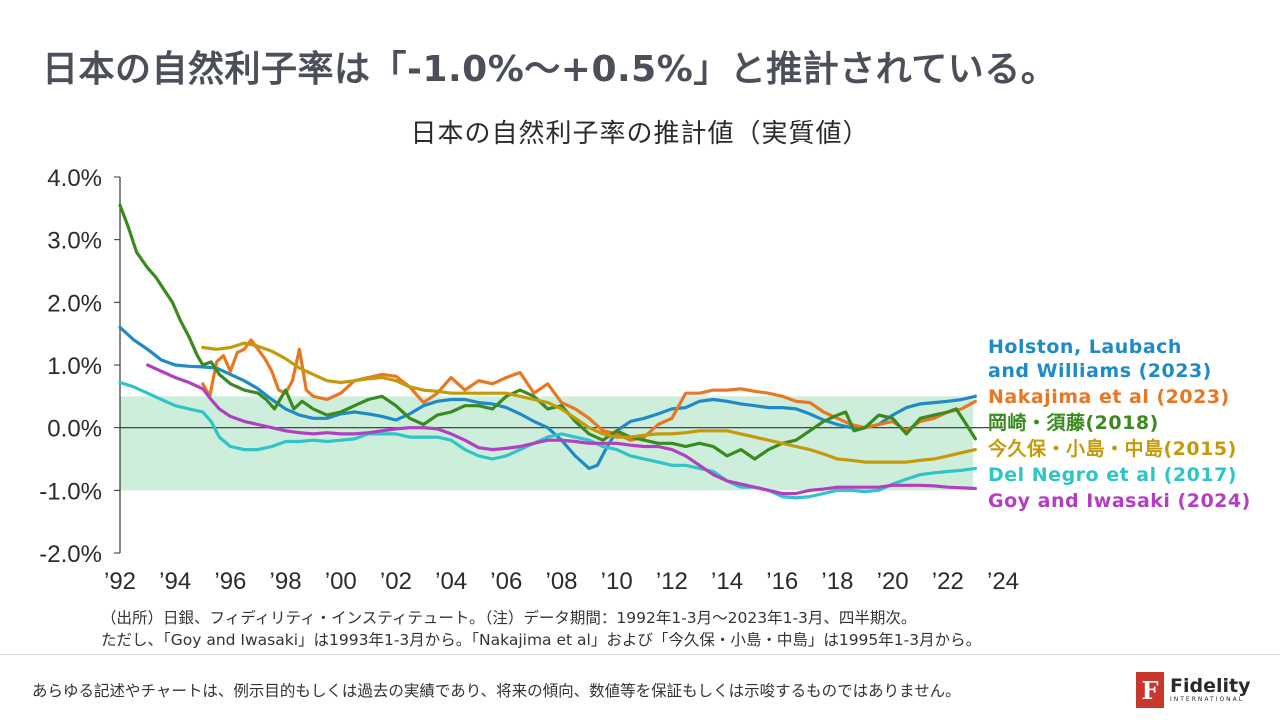  I want to click on x-tick-label: ’20, so click(893, 581).